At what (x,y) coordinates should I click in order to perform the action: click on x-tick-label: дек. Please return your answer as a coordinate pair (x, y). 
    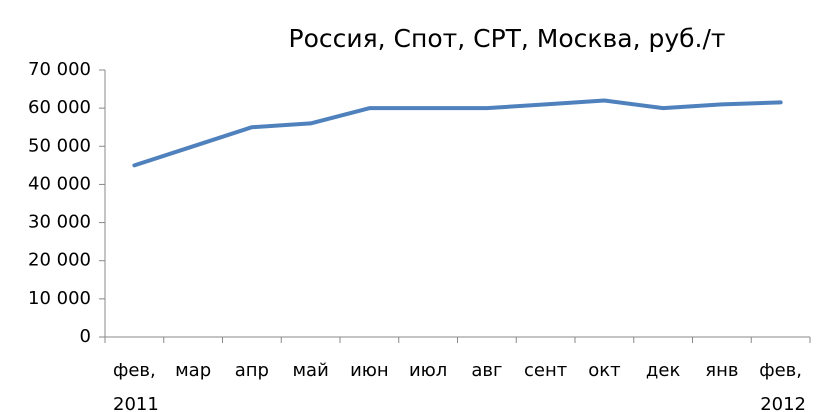
    Looking at the image, I should click on (663, 370).